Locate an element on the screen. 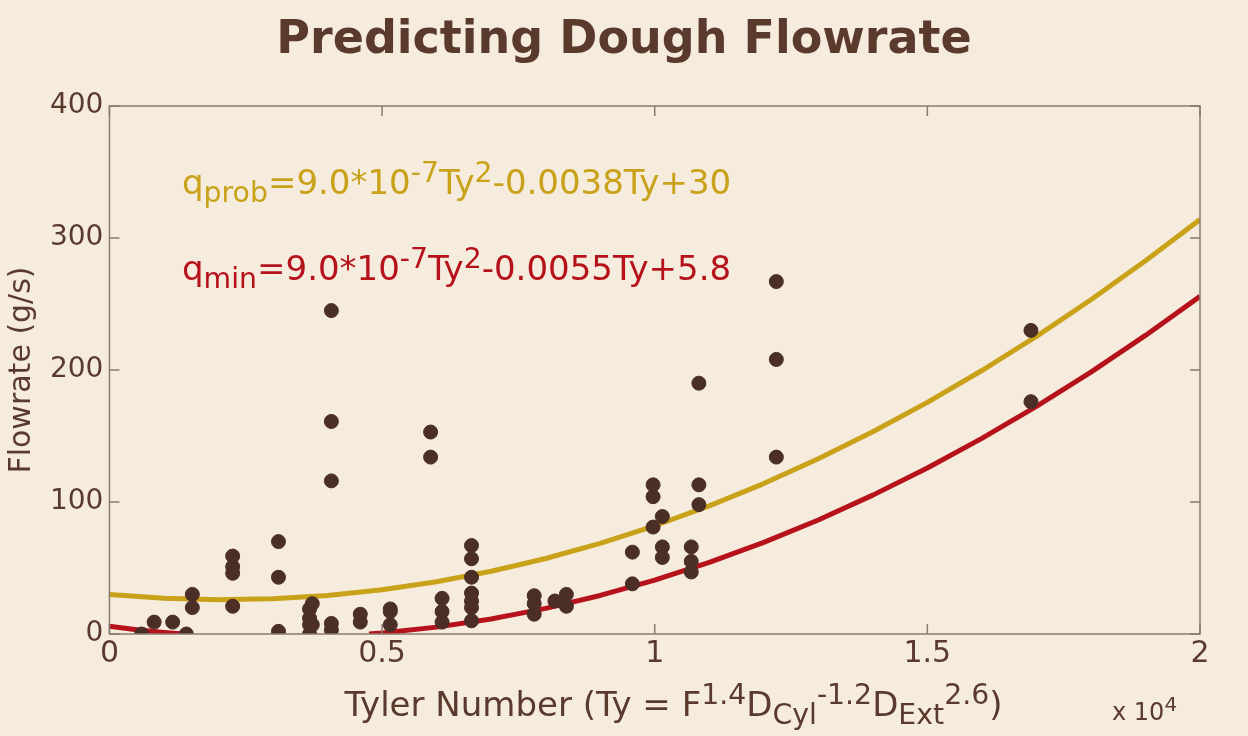 Image resolution: width=1248 pixels, height=736 pixels. x-tick-label: 1 is located at coordinates (655, 651).